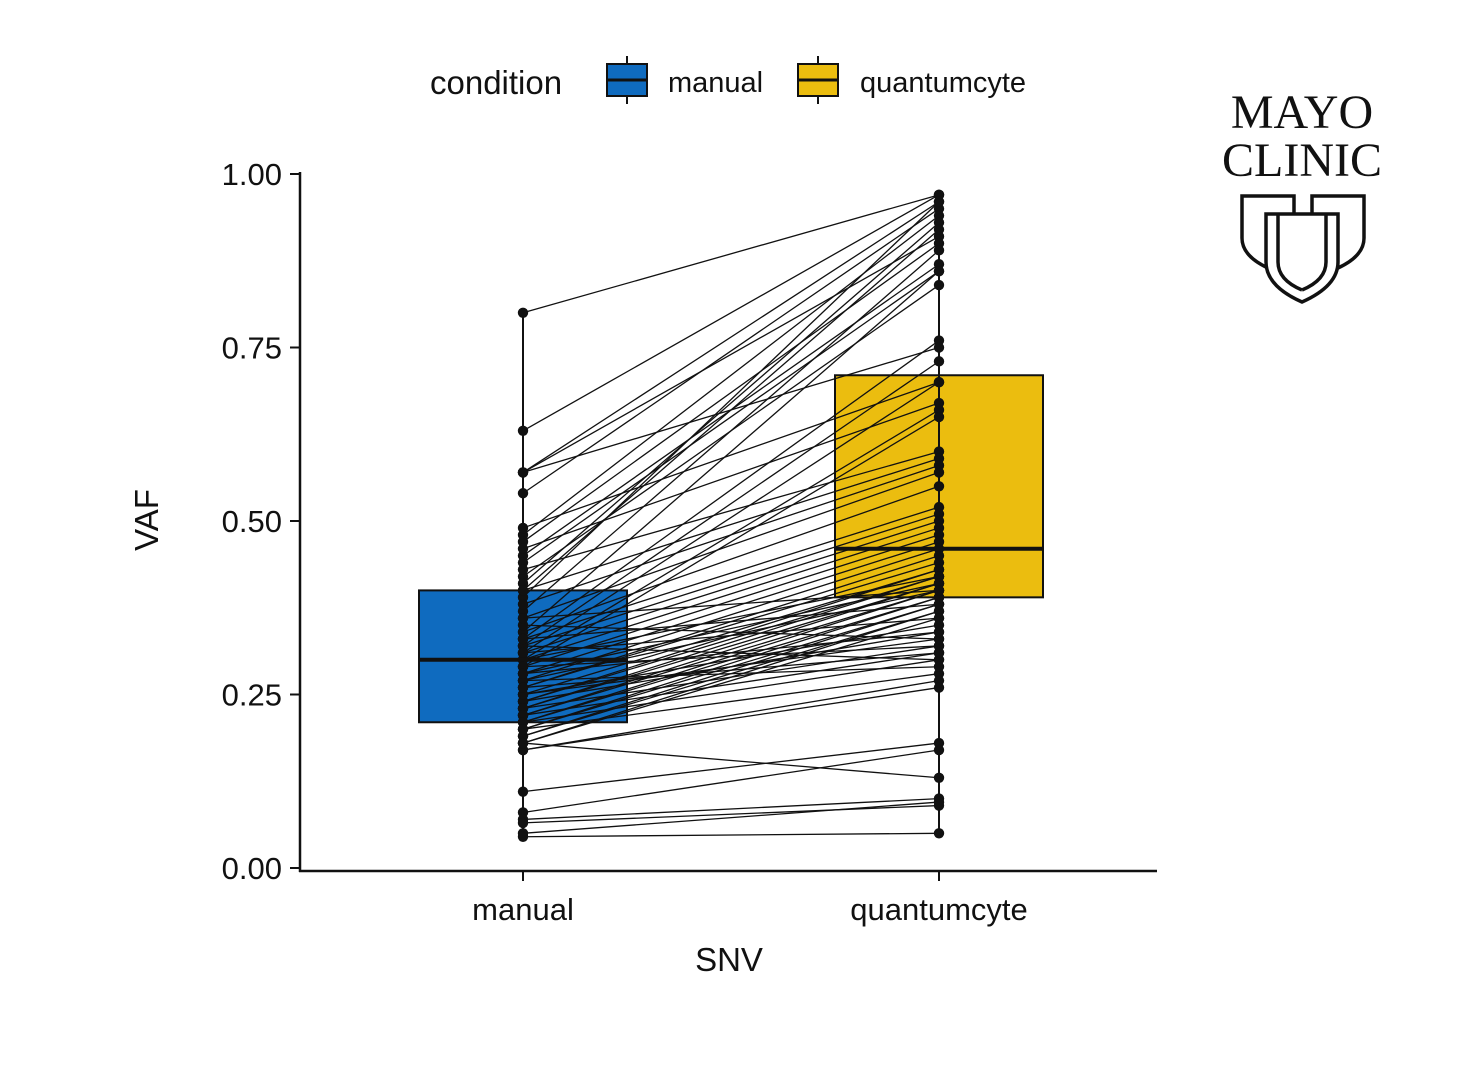 This screenshot has width=1461, height=1076. What do you see at coordinates (523, 909) in the screenshot?
I see `x-tick-label: manual` at bounding box center [523, 909].